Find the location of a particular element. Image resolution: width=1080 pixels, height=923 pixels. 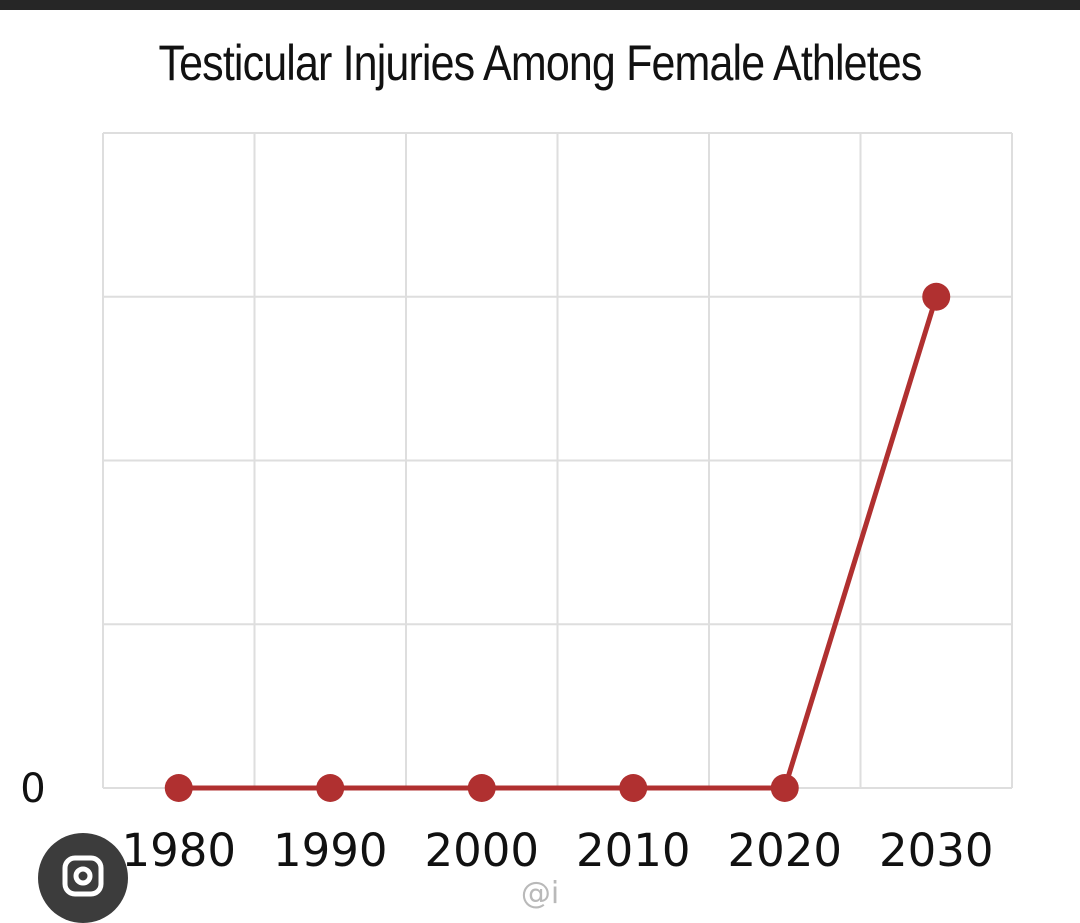

x-tick-labels: 1980 1990 2000 2010 2020 2030 is located at coordinates (557, 850).